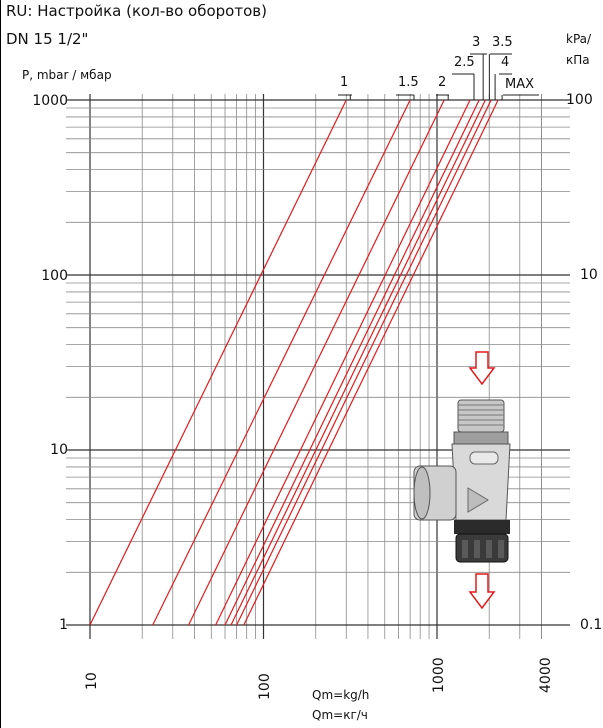  I want to click on series-labels: 1 1.5 2 2.5 3 3.5 4 MAX, so click(438, 67).